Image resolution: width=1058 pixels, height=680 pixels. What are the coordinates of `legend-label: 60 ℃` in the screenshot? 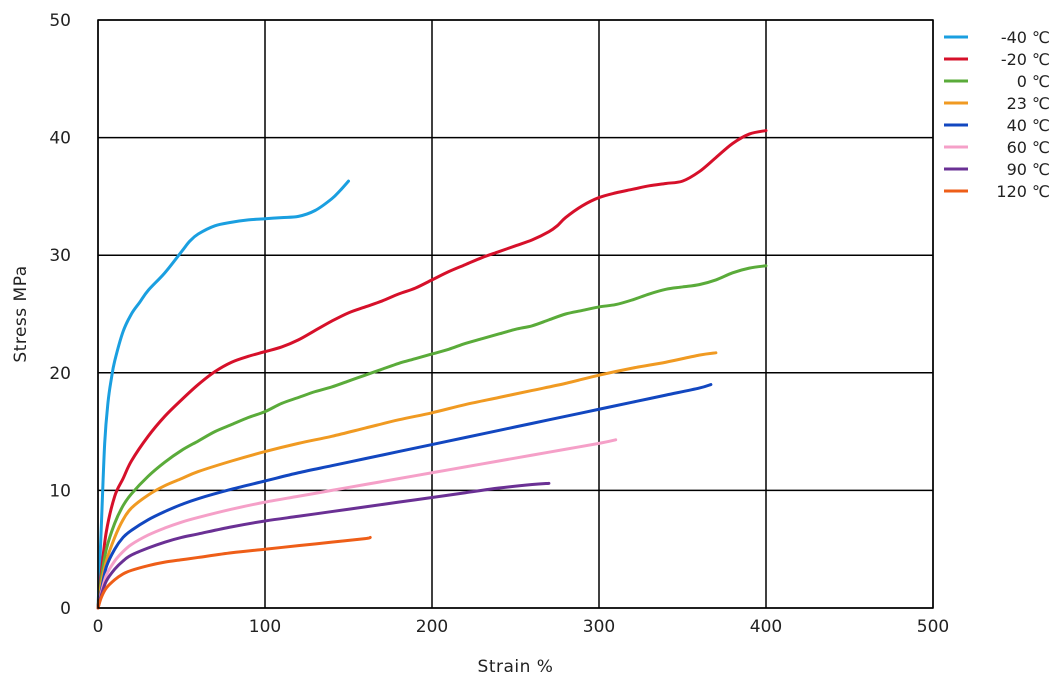 It's located at (1028, 147).